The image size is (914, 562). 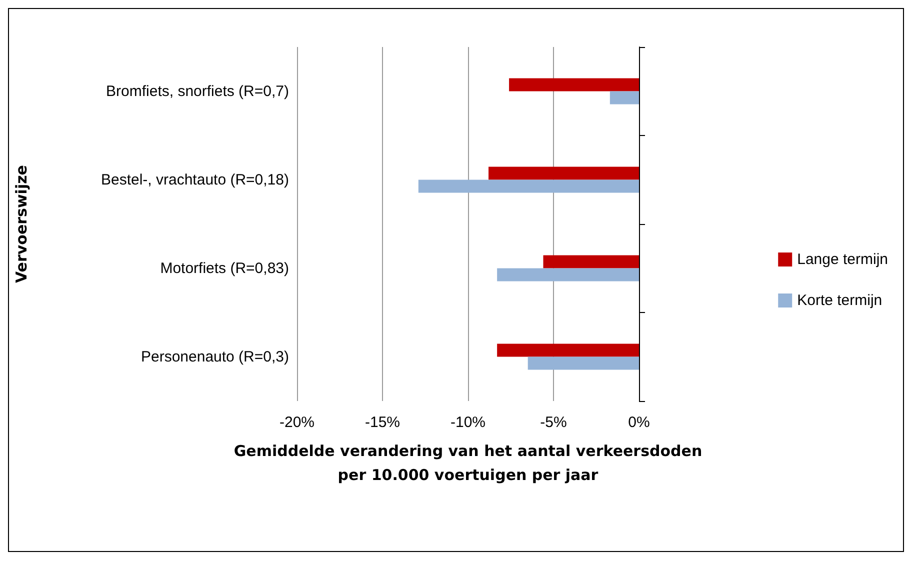 I want to click on x-axis-title: Gemiddelde verandering van het aantal verkeersdoden per 10.000 voertuigen per jaar, so click(x=468, y=463).